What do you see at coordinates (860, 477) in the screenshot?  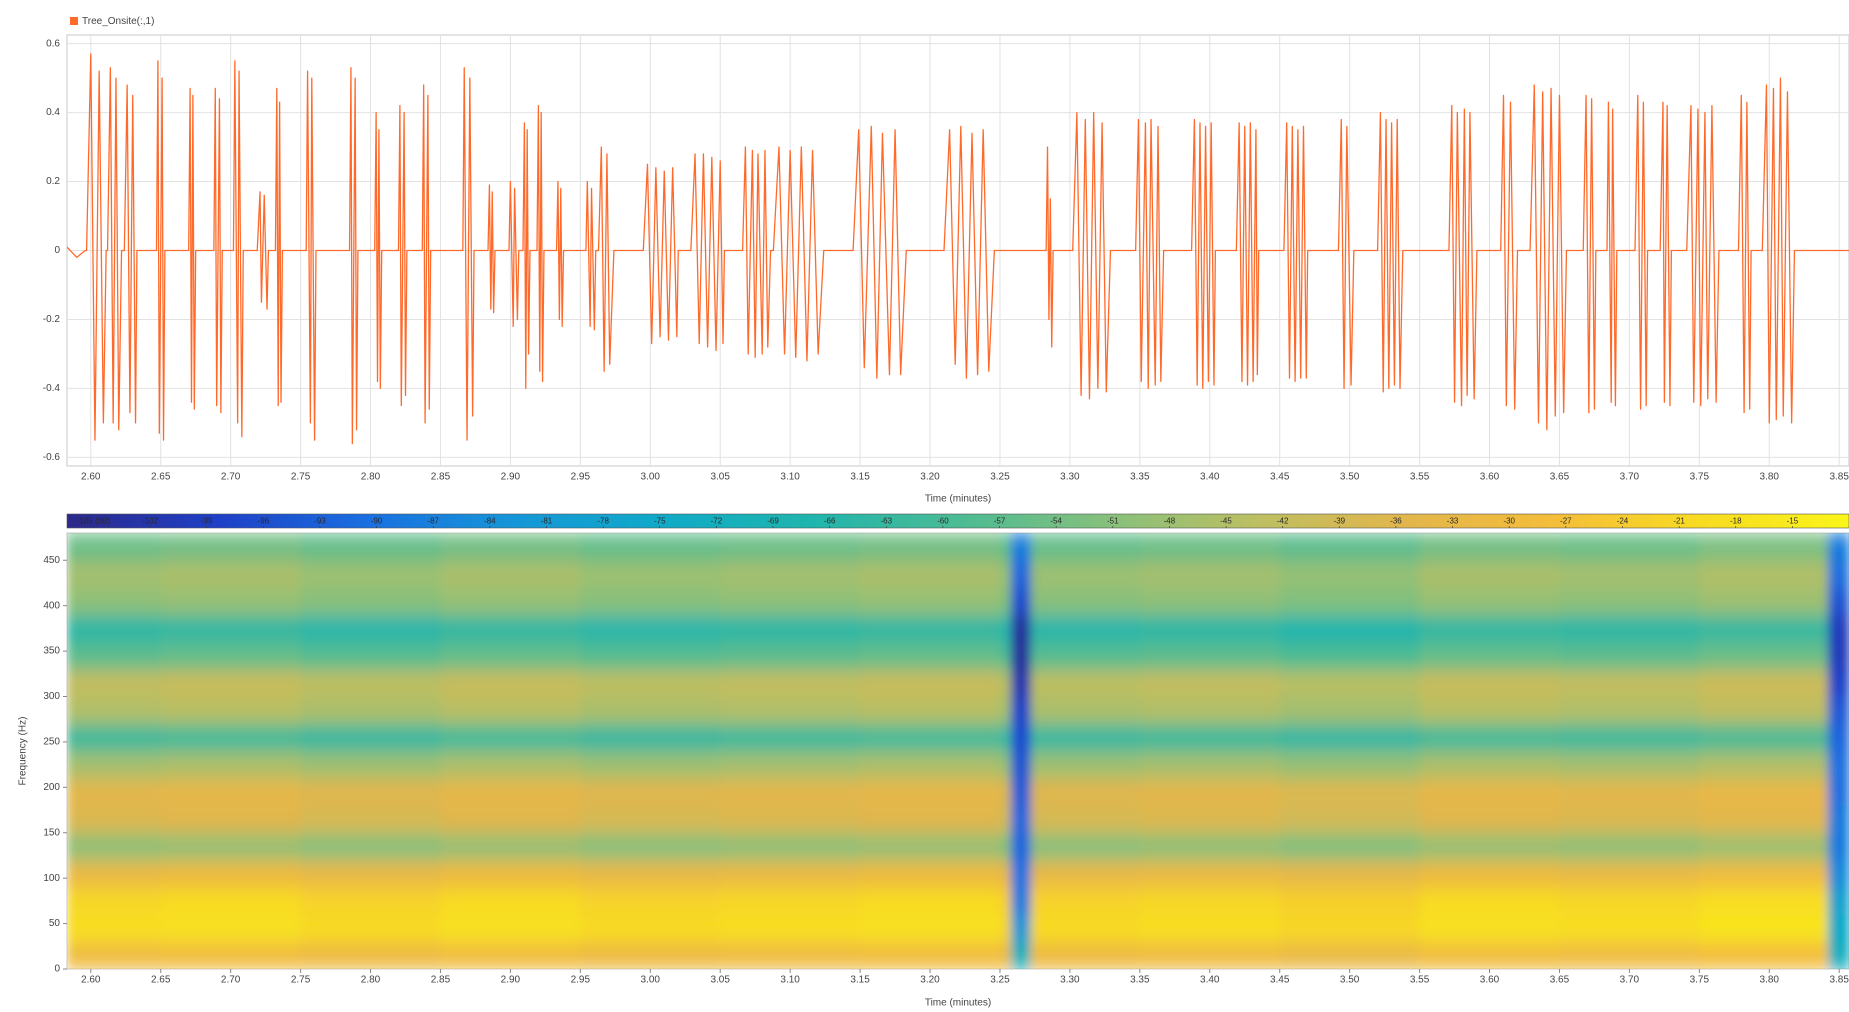 I see `x-tick-label: 3.15` at bounding box center [860, 477].